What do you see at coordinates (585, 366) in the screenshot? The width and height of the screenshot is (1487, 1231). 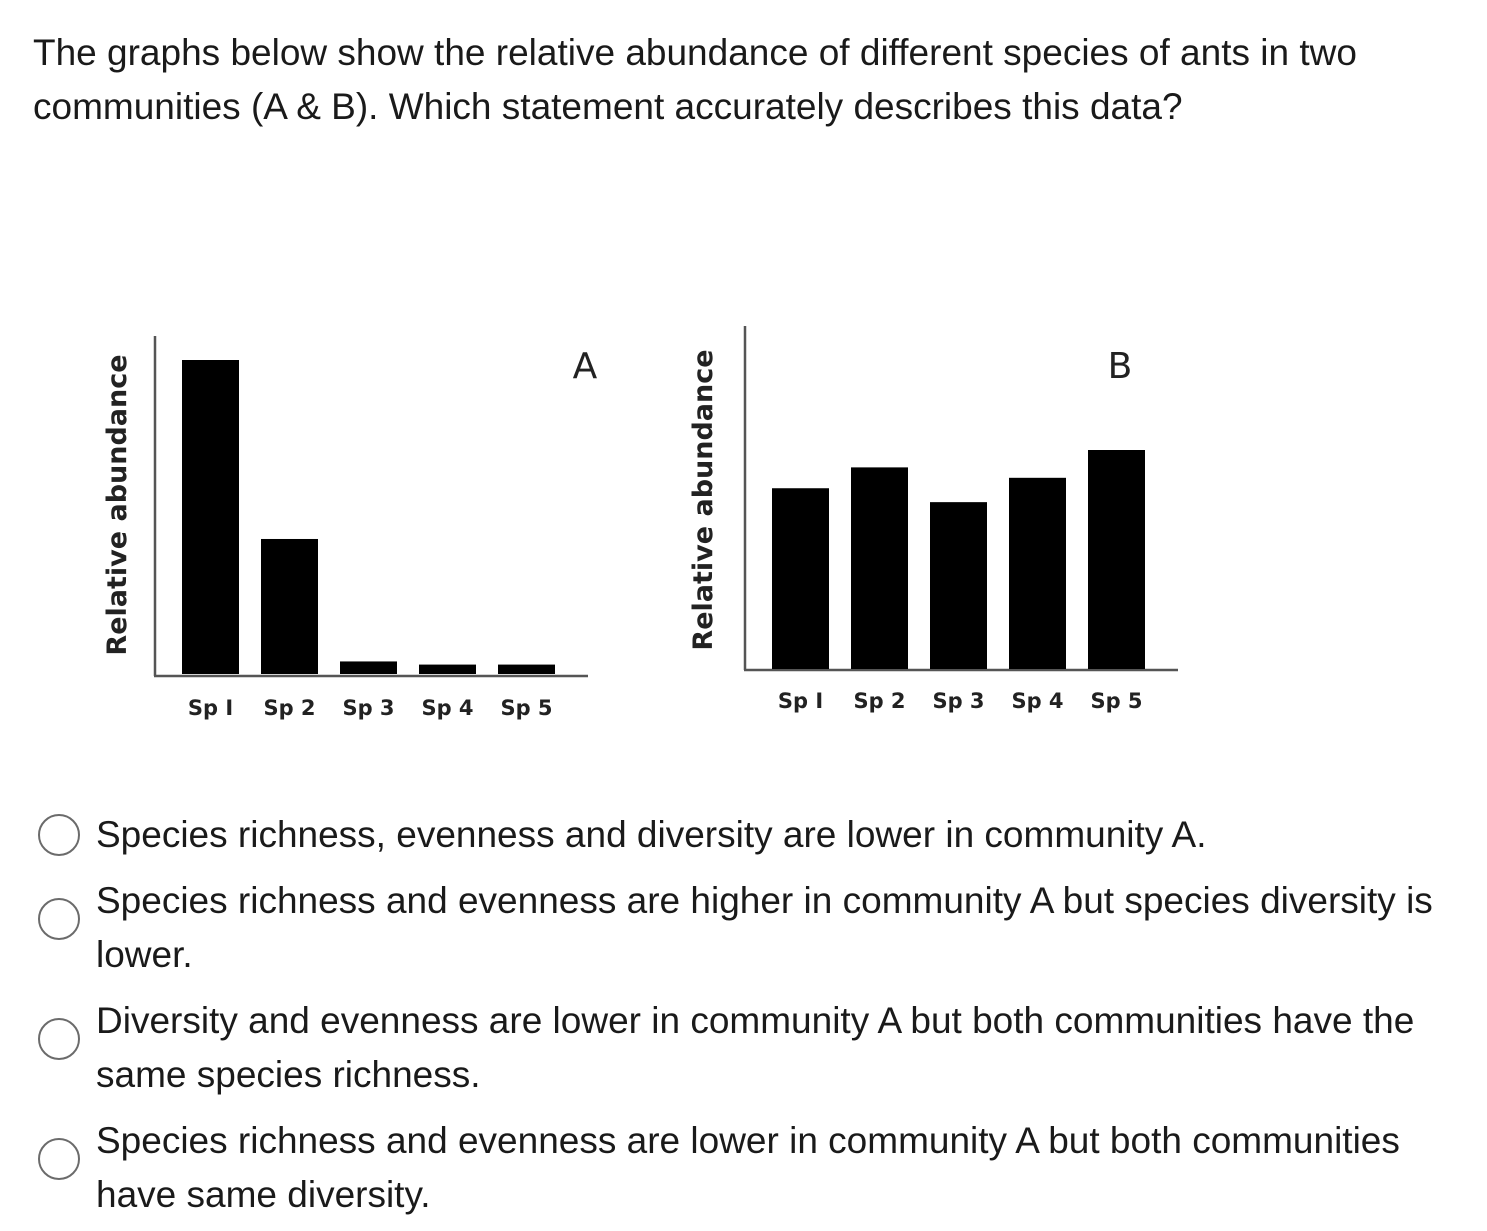 I see `chart-a-title: A` at bounding box center [585, 366].